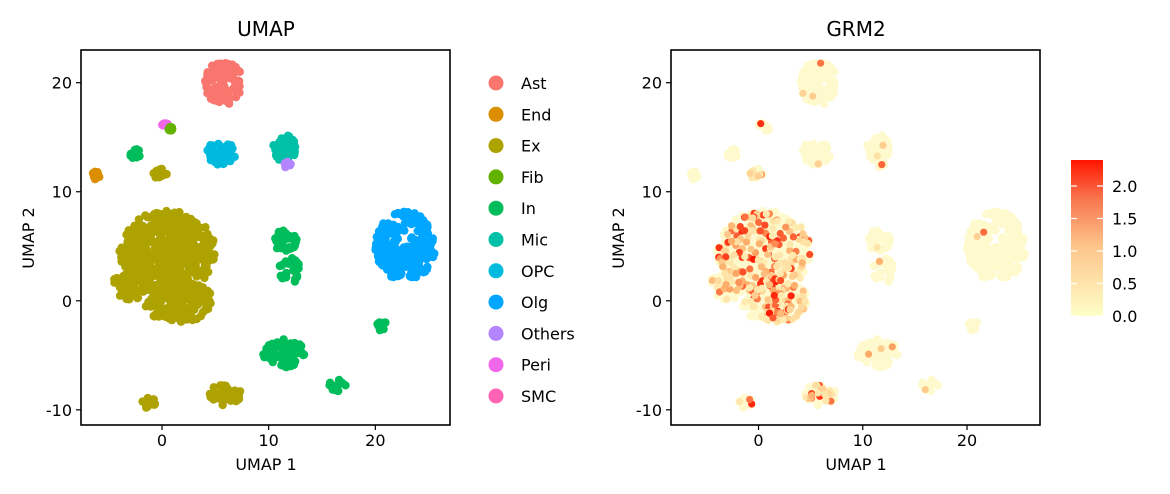 The image size is (1170, 494). I want to click on legend-label-others: Others, so click(548, 333).